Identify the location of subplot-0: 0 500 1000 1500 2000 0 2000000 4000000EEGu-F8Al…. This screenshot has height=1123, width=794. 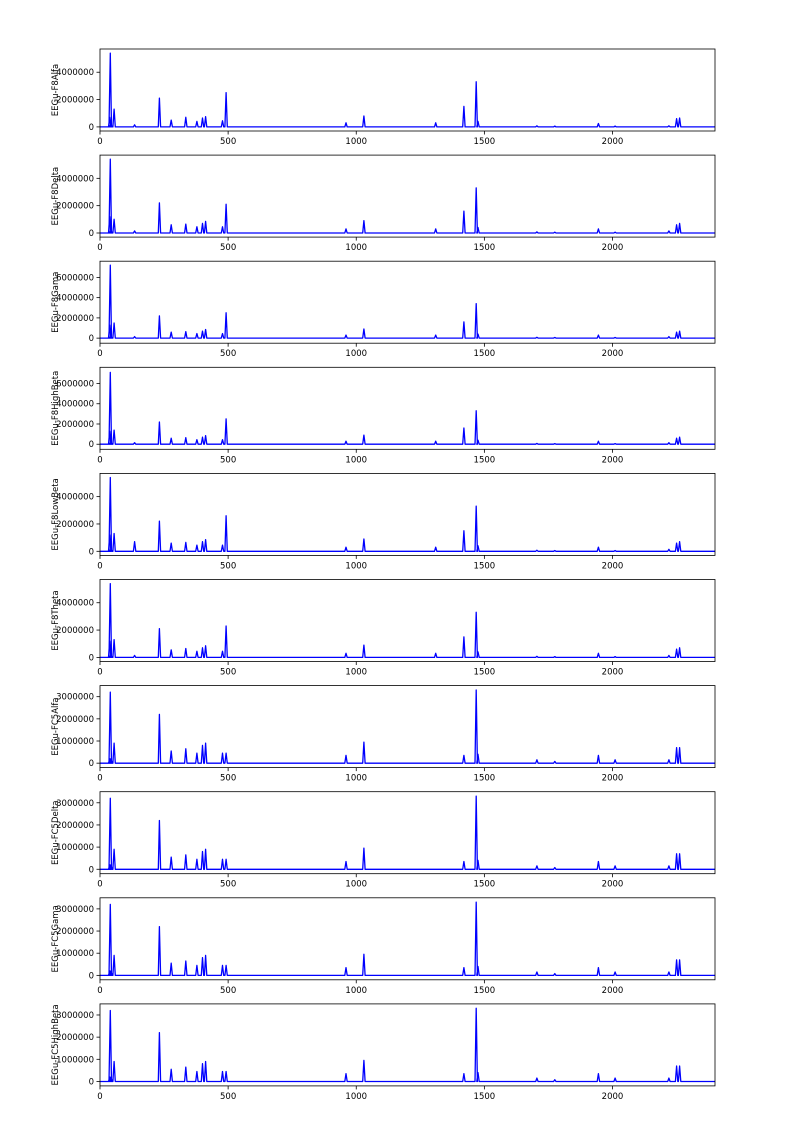
(383, 97).